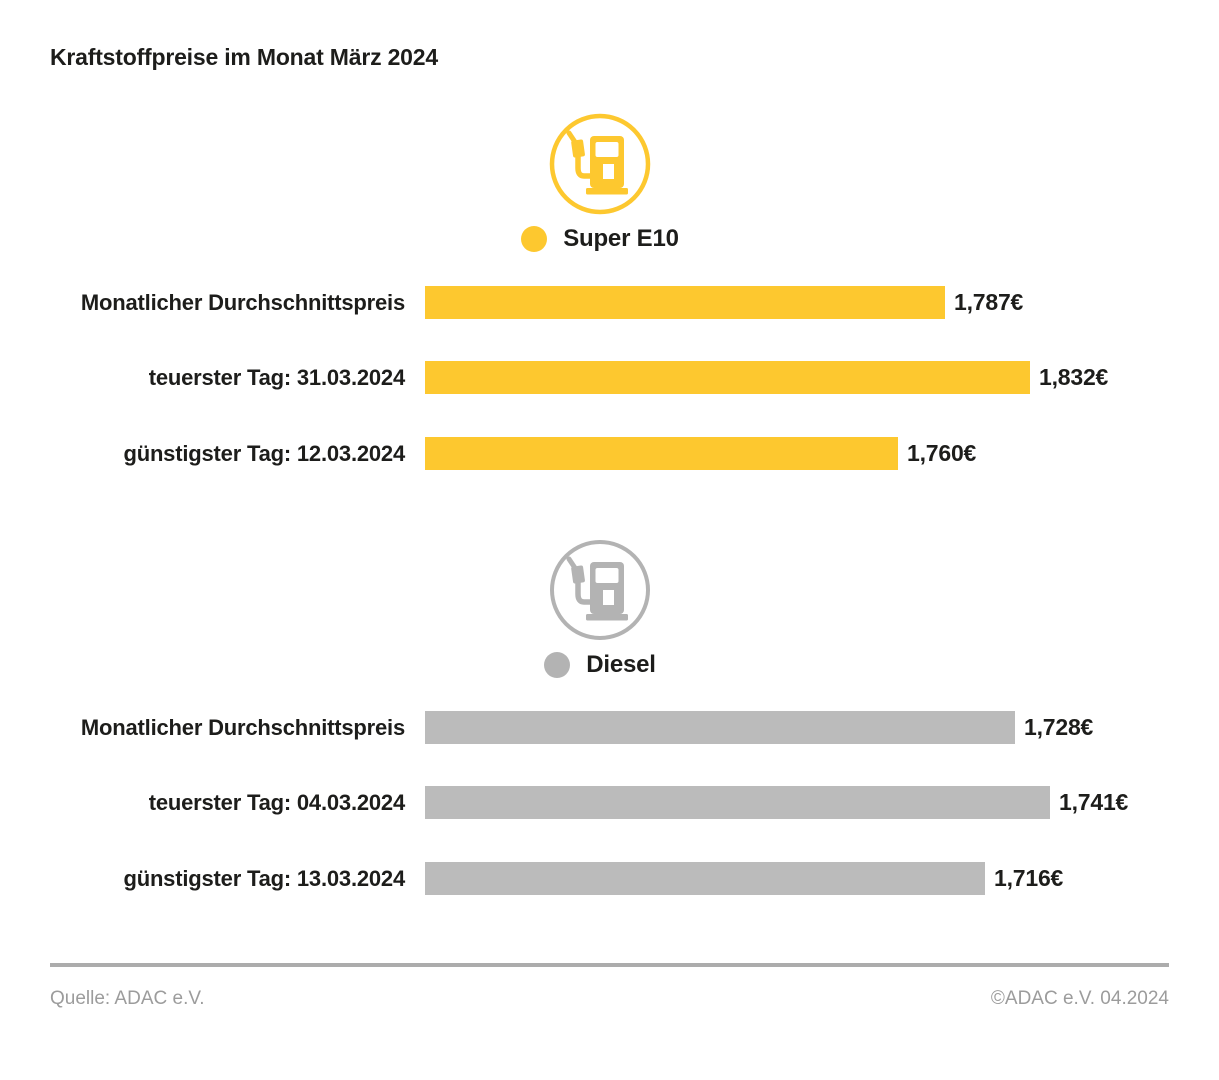  Describe the element at coordinates (1059, 727) in the screenshot. I see `bar-value: 1,728€` at that location.